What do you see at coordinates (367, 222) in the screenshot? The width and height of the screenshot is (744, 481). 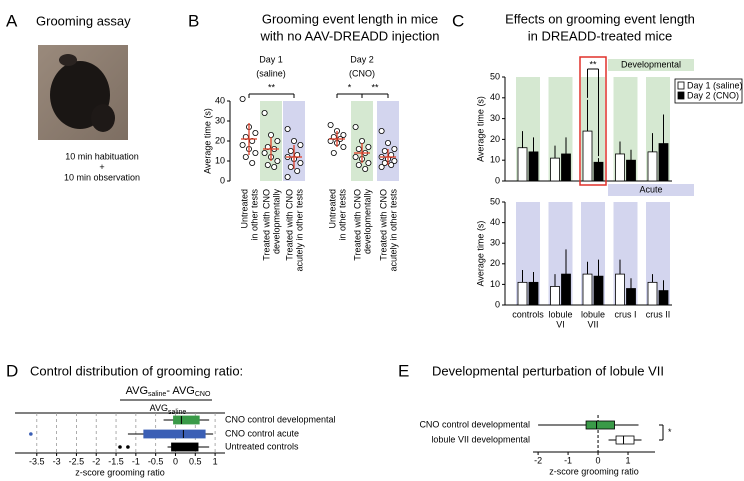 I see `category-label: developmentally` at bounding box center [367, 222].